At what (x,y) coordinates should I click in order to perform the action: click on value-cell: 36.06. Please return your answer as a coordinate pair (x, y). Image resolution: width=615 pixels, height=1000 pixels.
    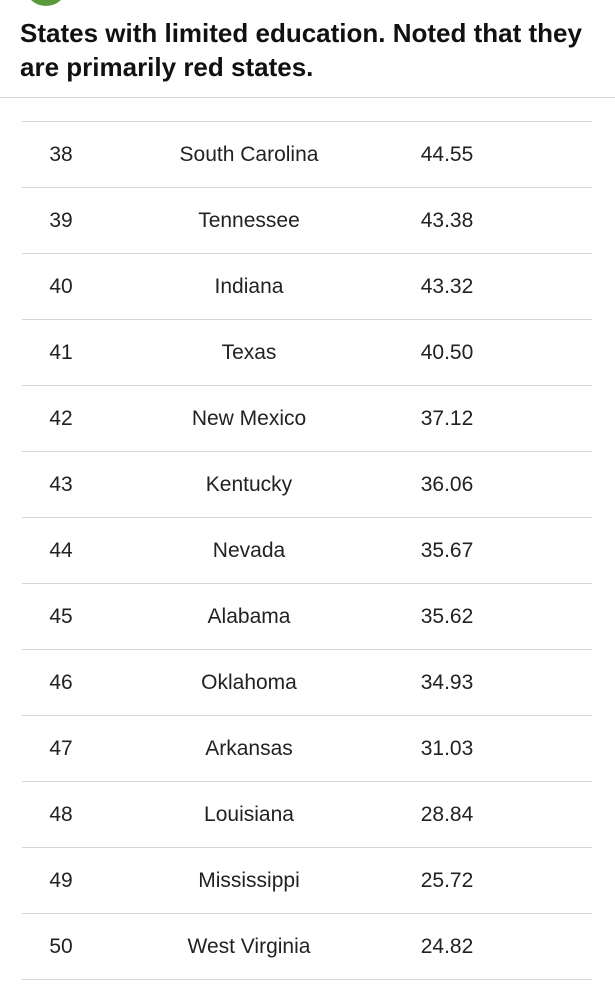
    Looking at the image, I should click on (447, 484).